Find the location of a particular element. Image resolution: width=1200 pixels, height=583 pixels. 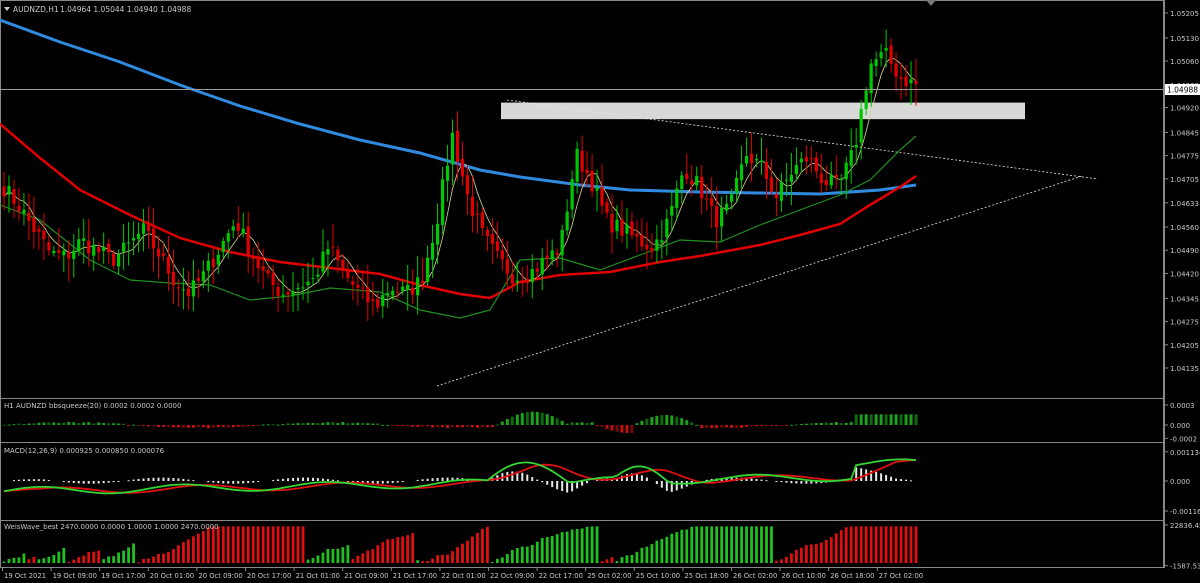

time-tick-label: 21 Oct 09:00 is located at coordinates (366, 576).